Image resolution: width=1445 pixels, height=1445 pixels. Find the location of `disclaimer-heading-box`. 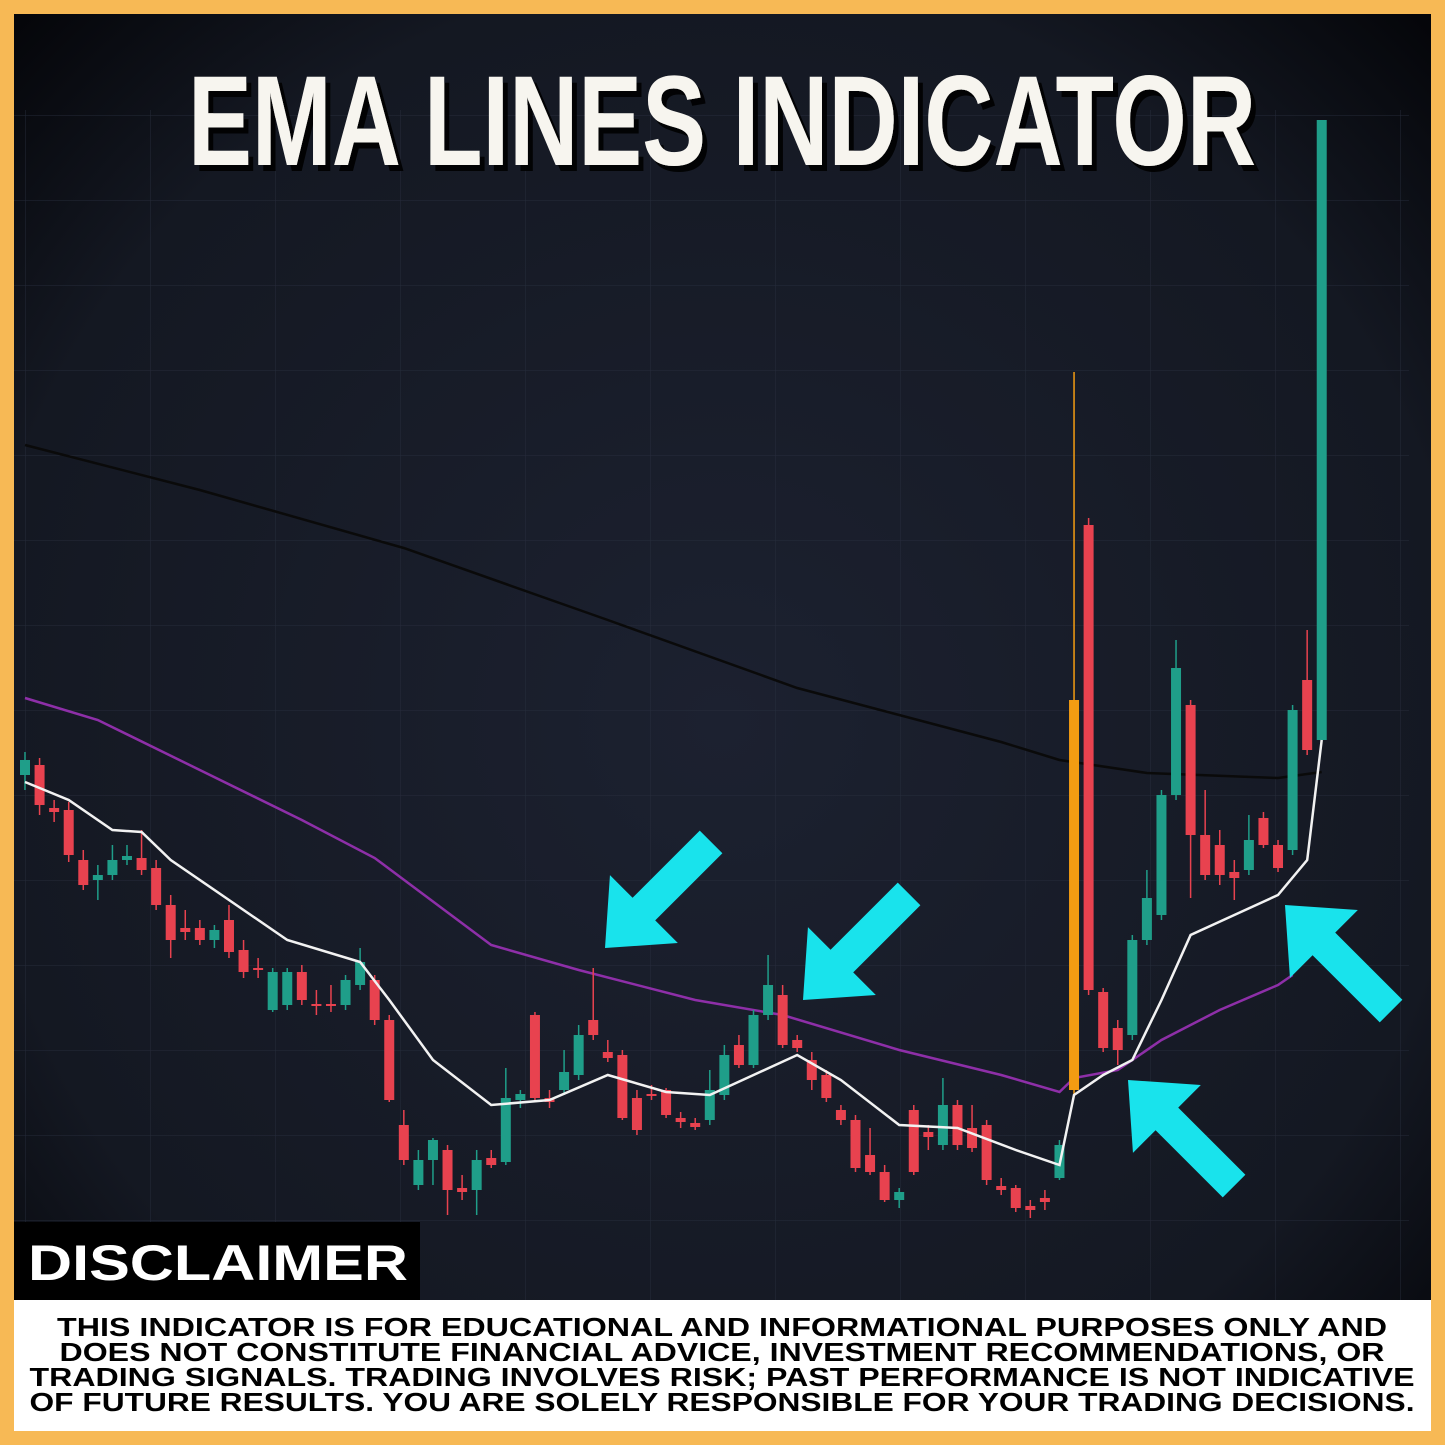

disclaimer-heading-box is located at coordinates (217, 1261).